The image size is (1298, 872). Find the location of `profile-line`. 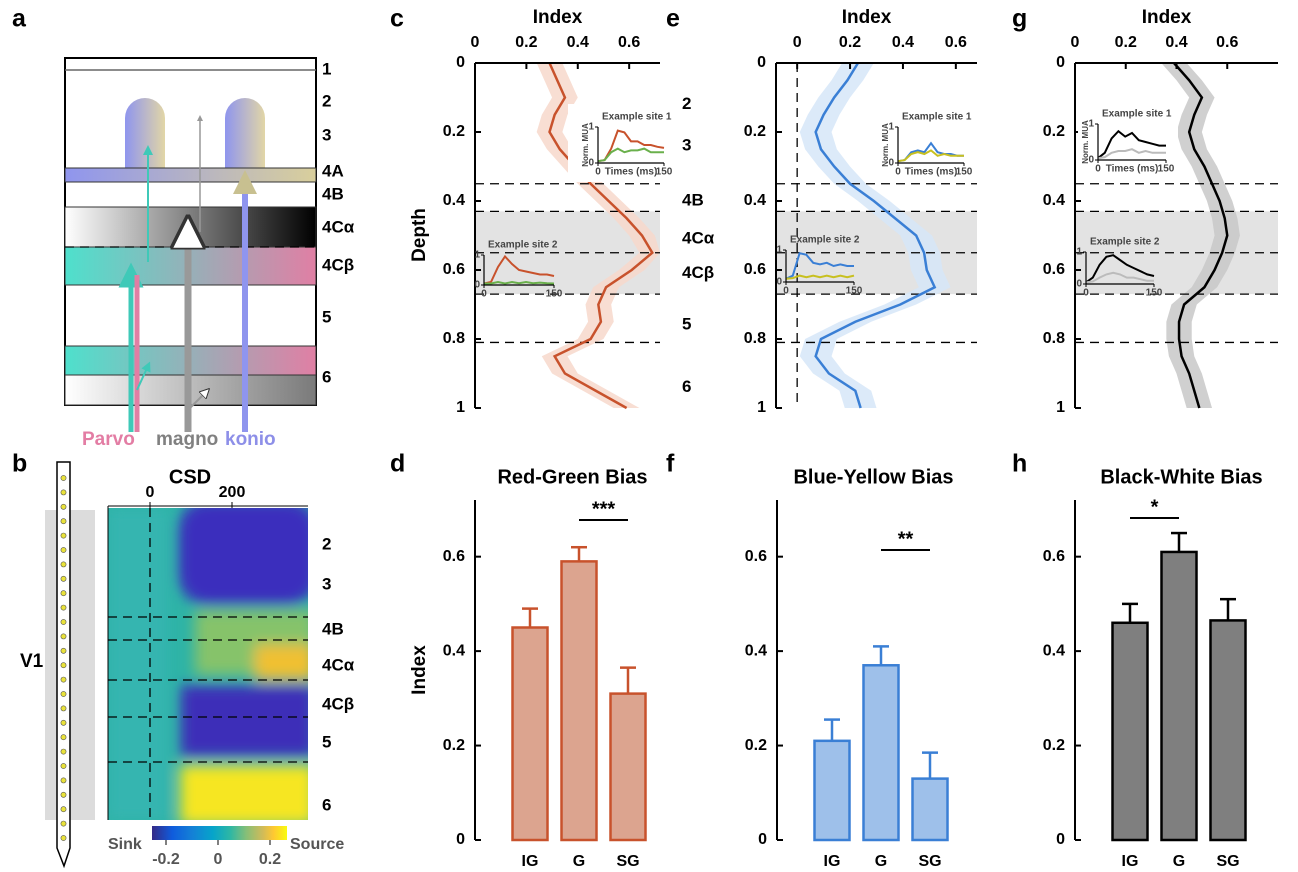

profile-line is located at coordinates (875, 235).